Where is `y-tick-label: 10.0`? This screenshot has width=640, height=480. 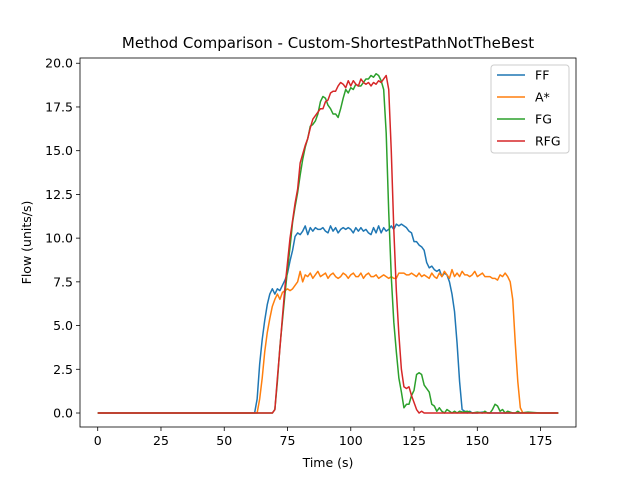
y-tick-label: 10.0 is located at coordinates (59, 238).